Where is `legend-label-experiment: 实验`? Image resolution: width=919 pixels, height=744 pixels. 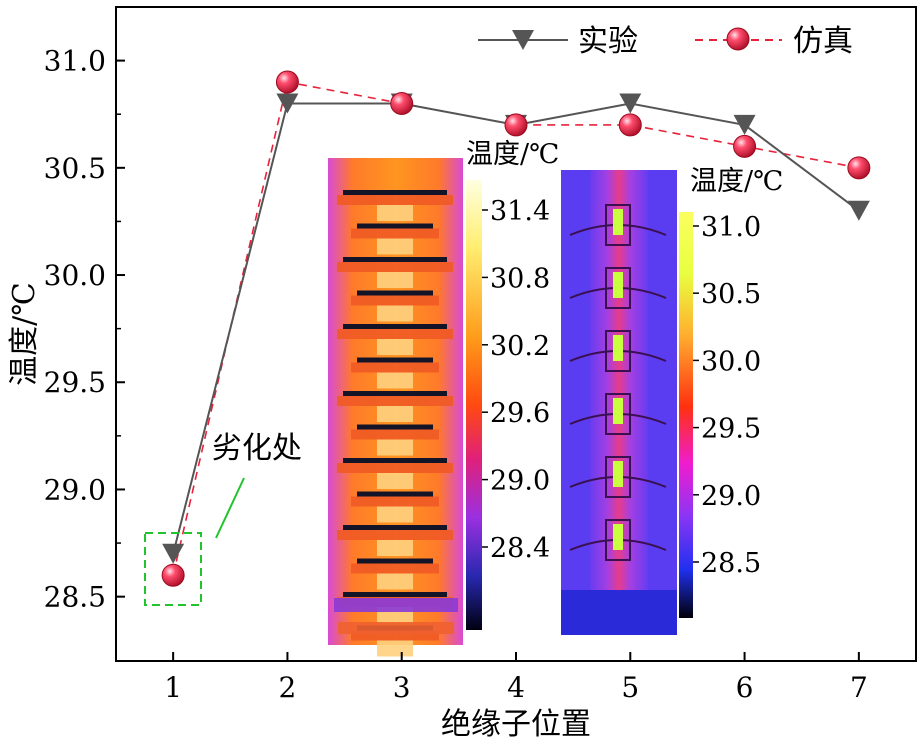 legend-label-experiment: 实验 is located at coordinates (608, 41).